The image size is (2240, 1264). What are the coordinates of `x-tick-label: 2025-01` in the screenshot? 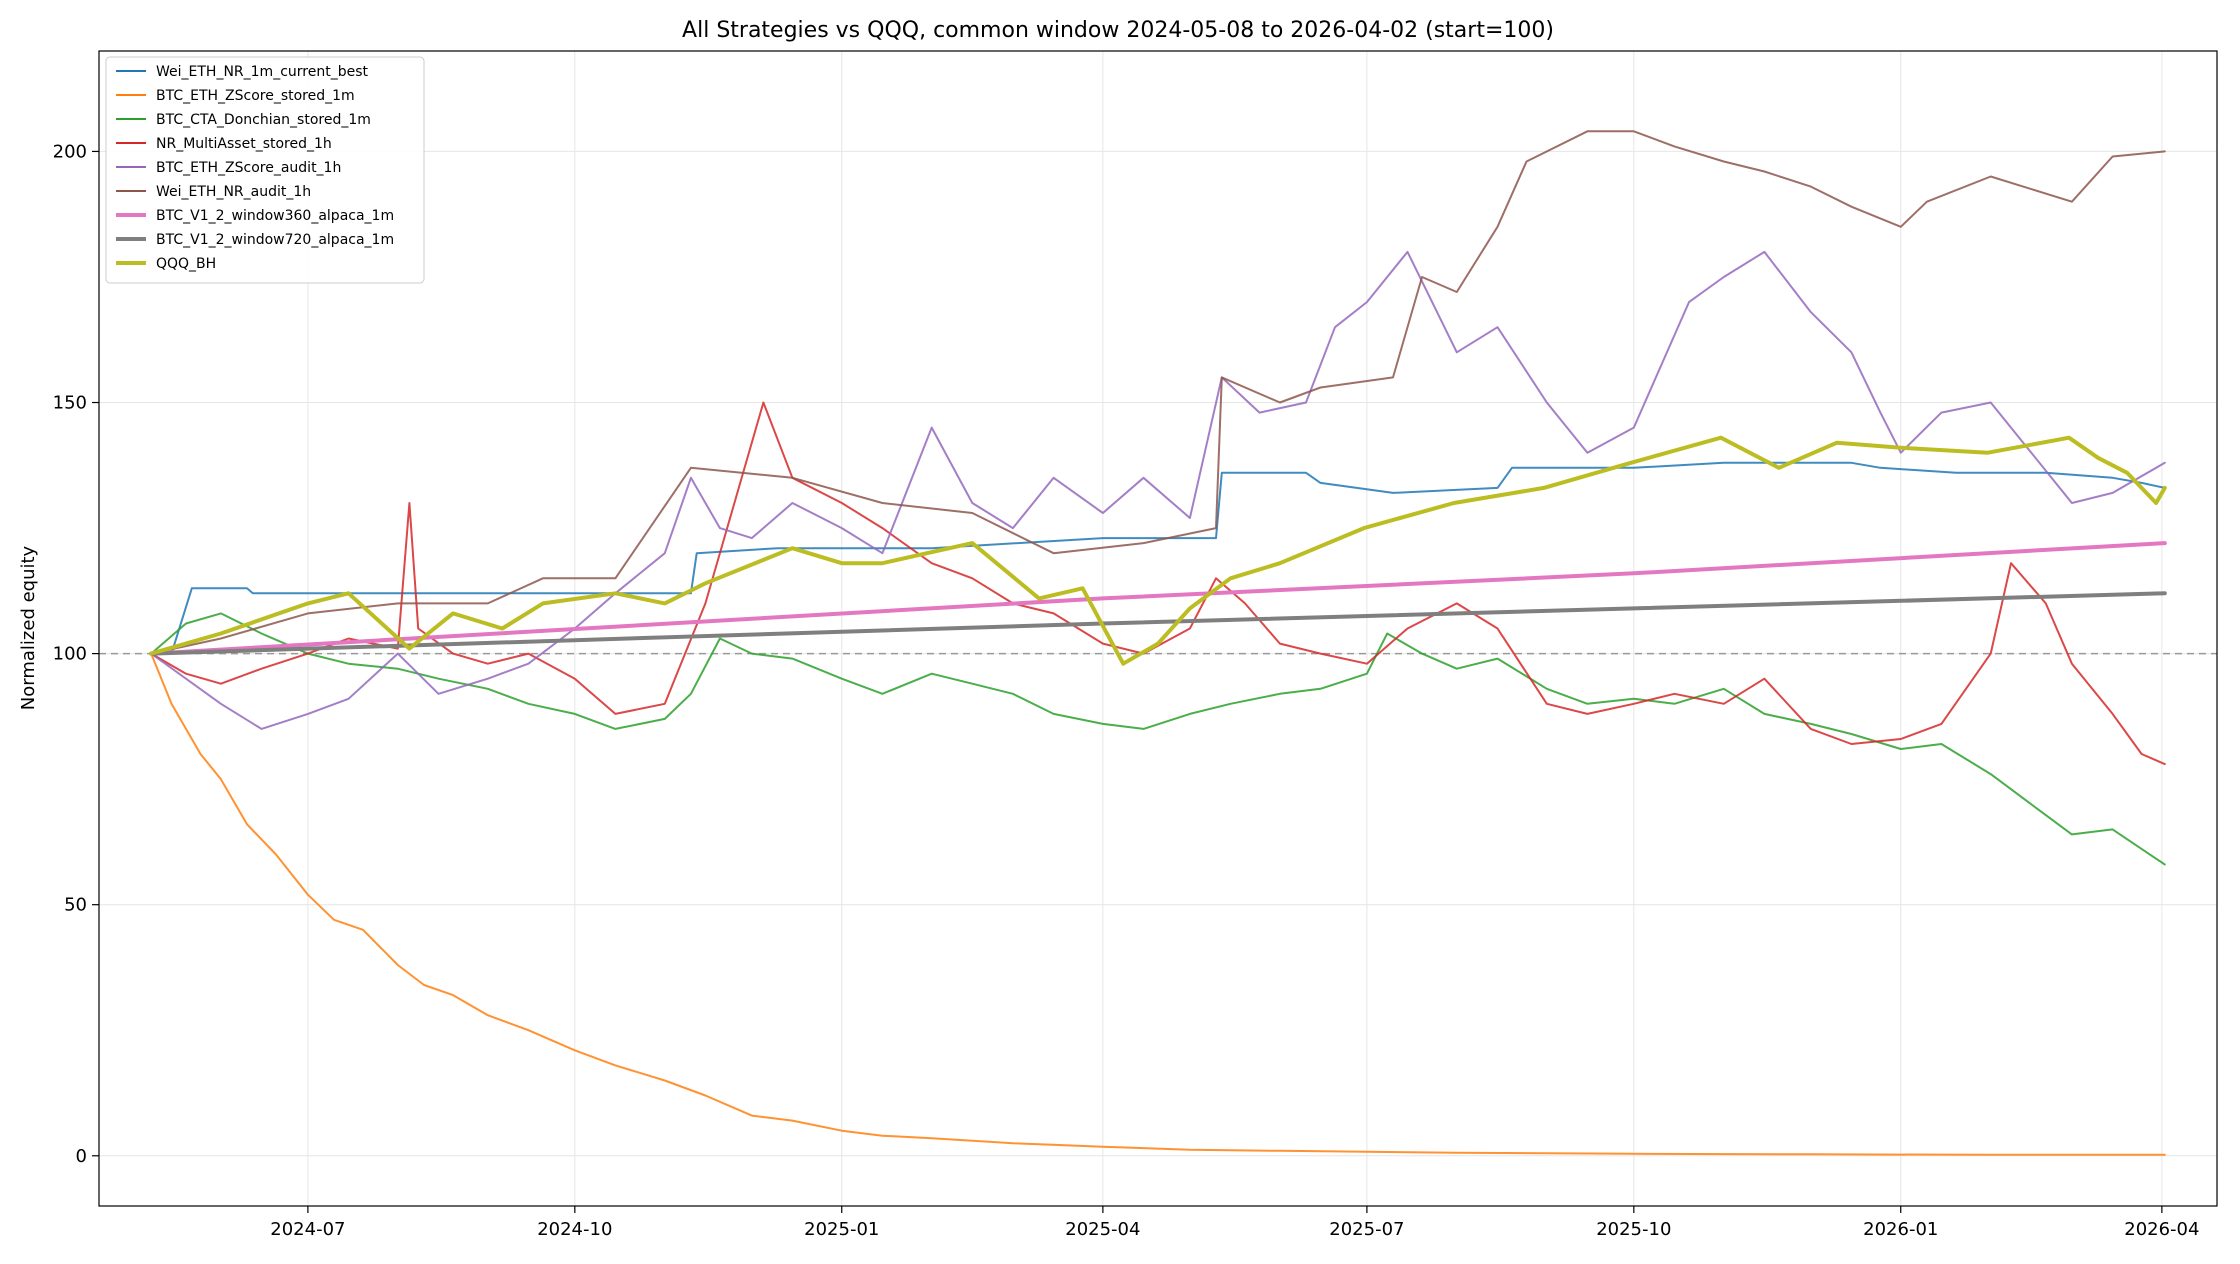 It's located at (841, 1229).